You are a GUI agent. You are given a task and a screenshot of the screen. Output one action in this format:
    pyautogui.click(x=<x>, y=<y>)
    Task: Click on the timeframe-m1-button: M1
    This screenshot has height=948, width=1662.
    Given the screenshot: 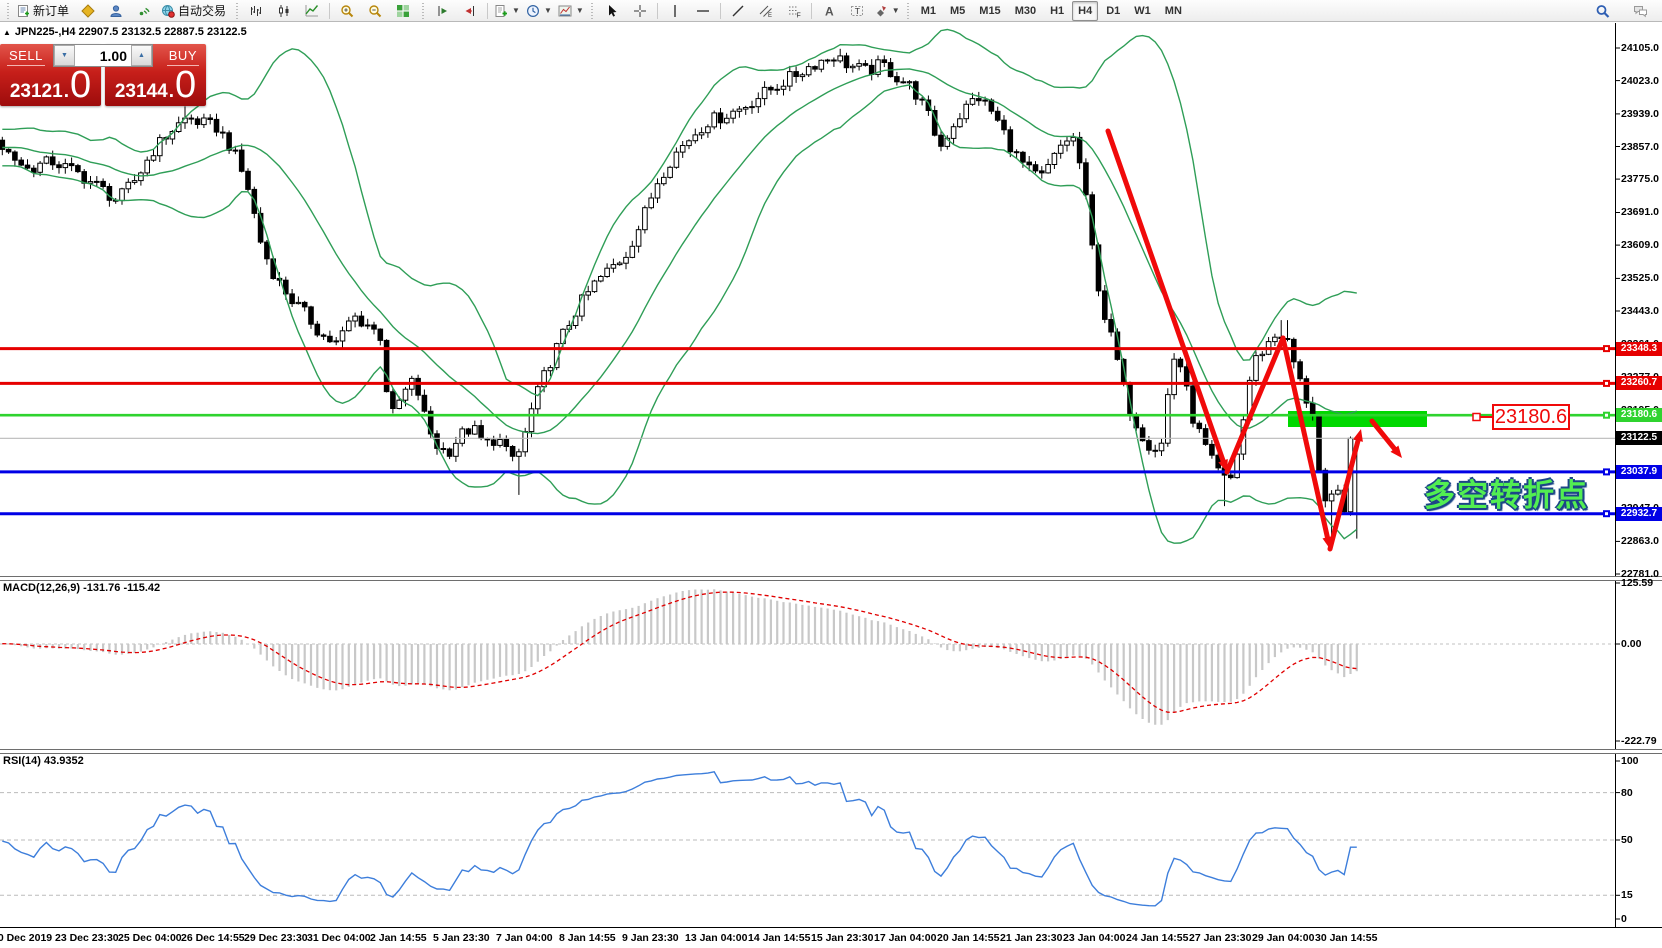 What is the action you would take?
    pyautogui.click(x=928, y=10)
    